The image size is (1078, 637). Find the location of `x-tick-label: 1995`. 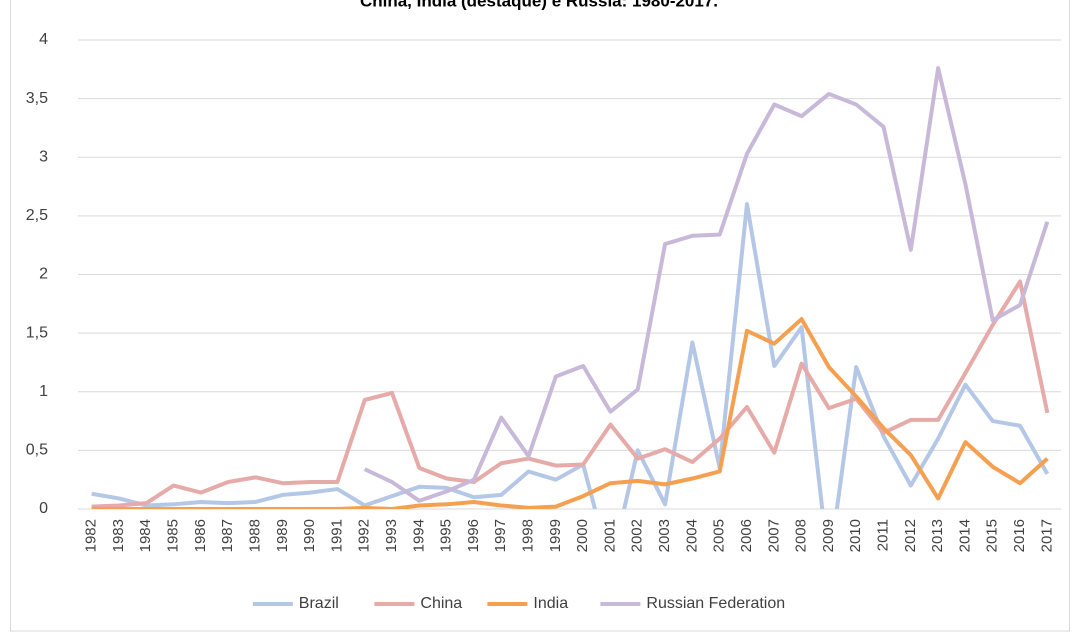

x-tick-label: 1995 is located at coordinates (446, 535).